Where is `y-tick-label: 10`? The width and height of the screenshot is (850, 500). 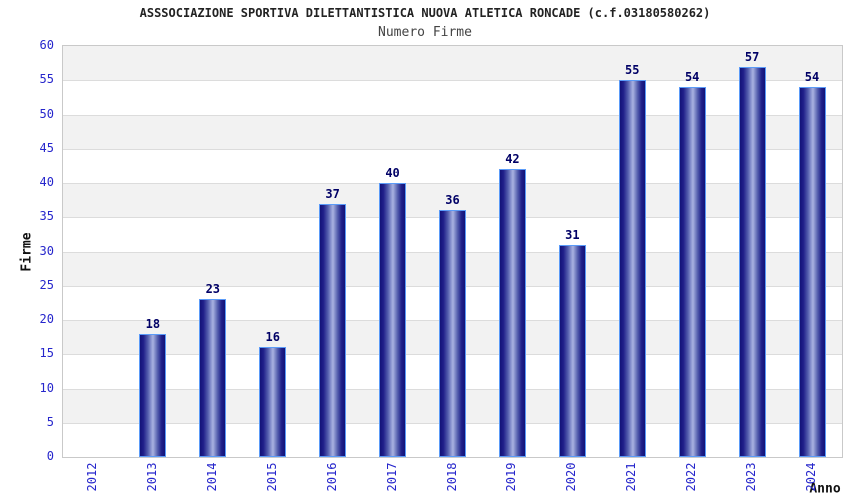
y-tick-label: 10 is located at coordinates (46, 387).